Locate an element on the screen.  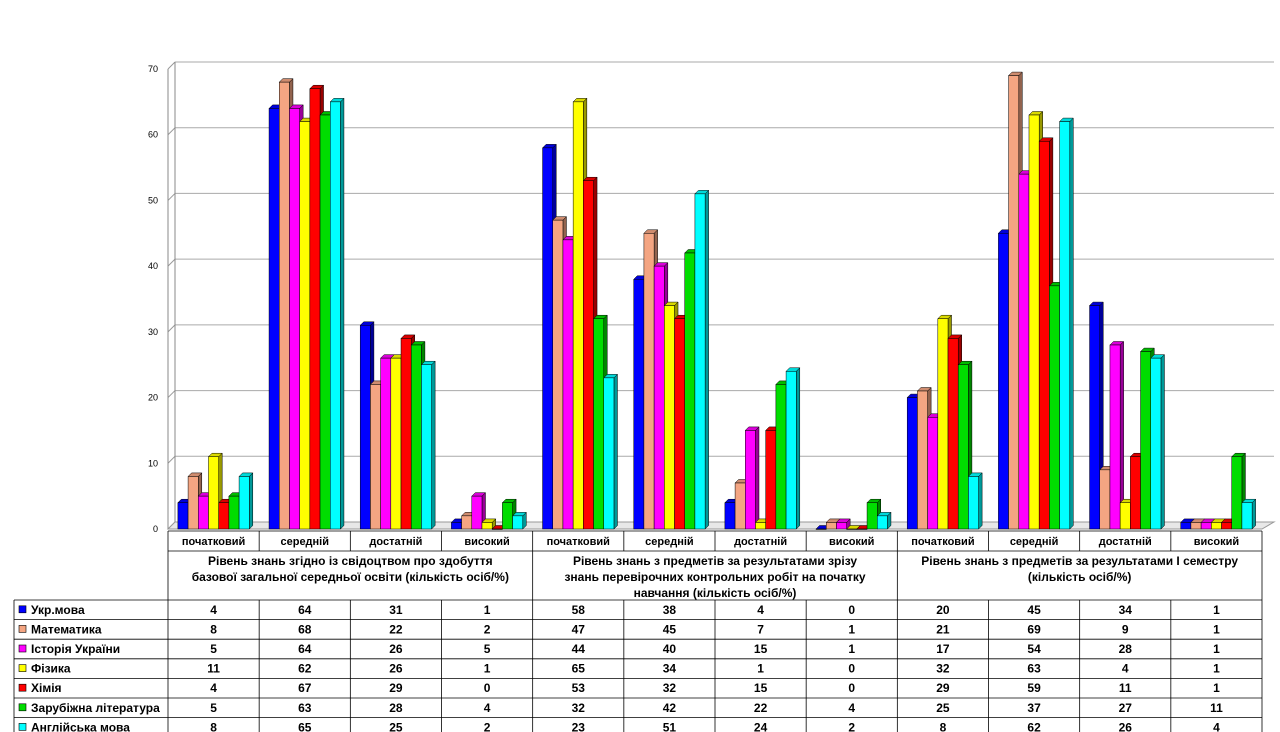
table-cell-value: 53 is located at coordinates (579, 688).